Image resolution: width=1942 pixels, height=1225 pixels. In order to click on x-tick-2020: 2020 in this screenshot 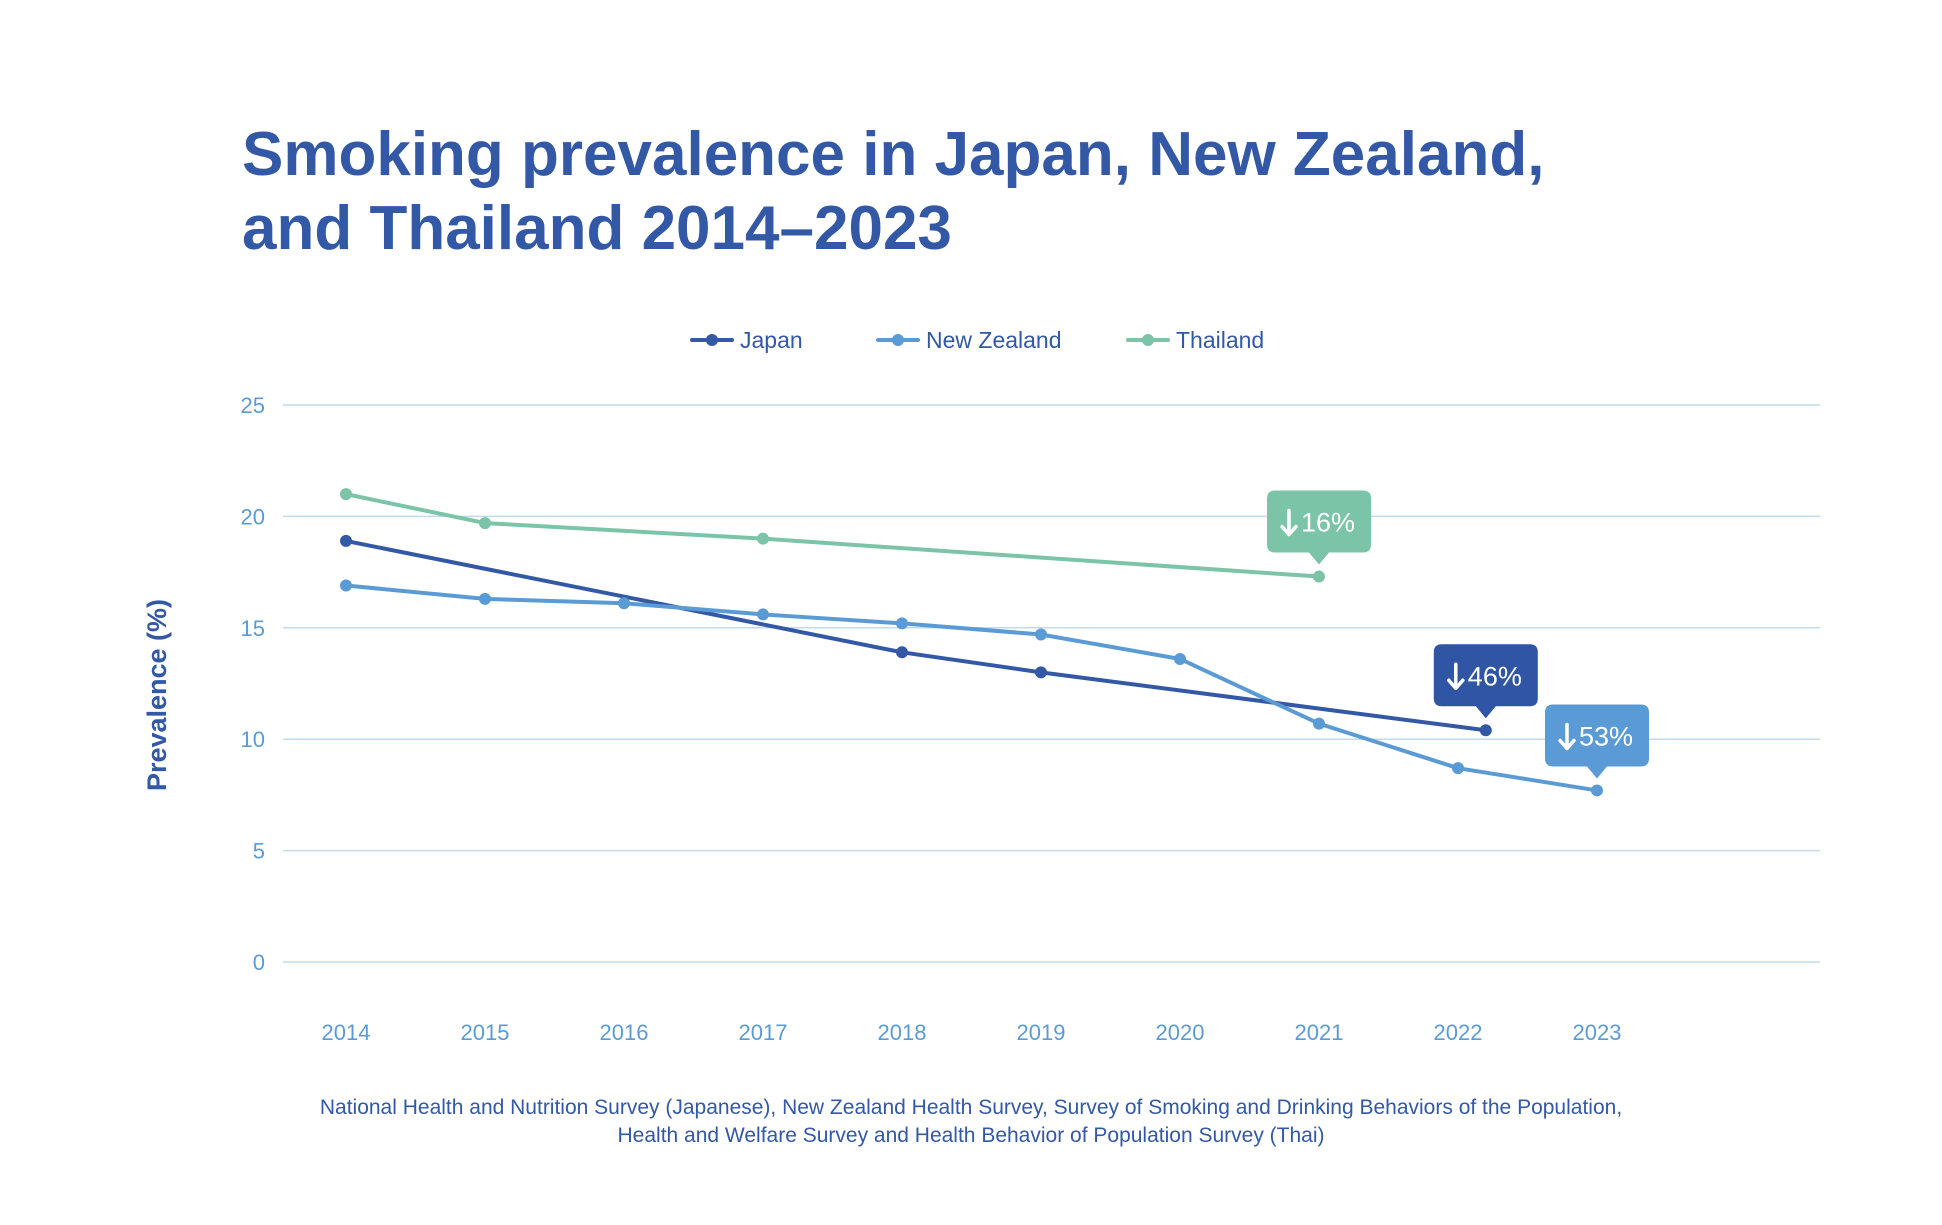, I will do `click(1180, 1032)`.